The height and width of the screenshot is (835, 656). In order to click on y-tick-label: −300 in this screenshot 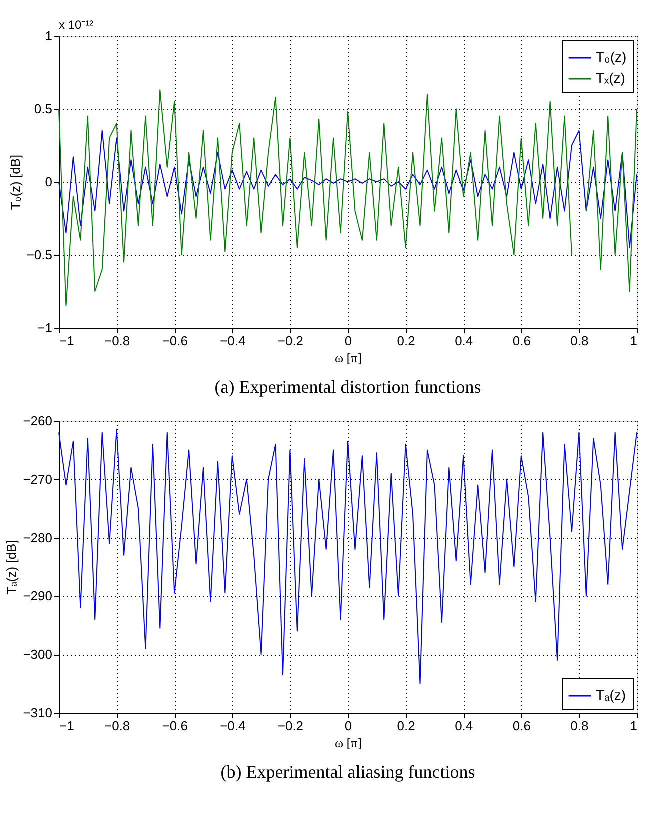, I will do `click(37, 654)`.